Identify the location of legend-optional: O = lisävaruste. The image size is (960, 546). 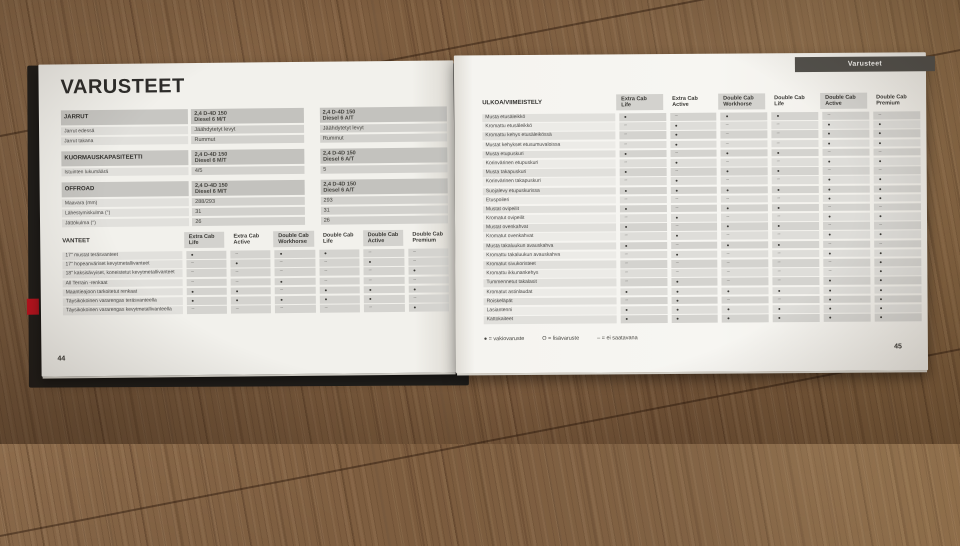
(561, 338).